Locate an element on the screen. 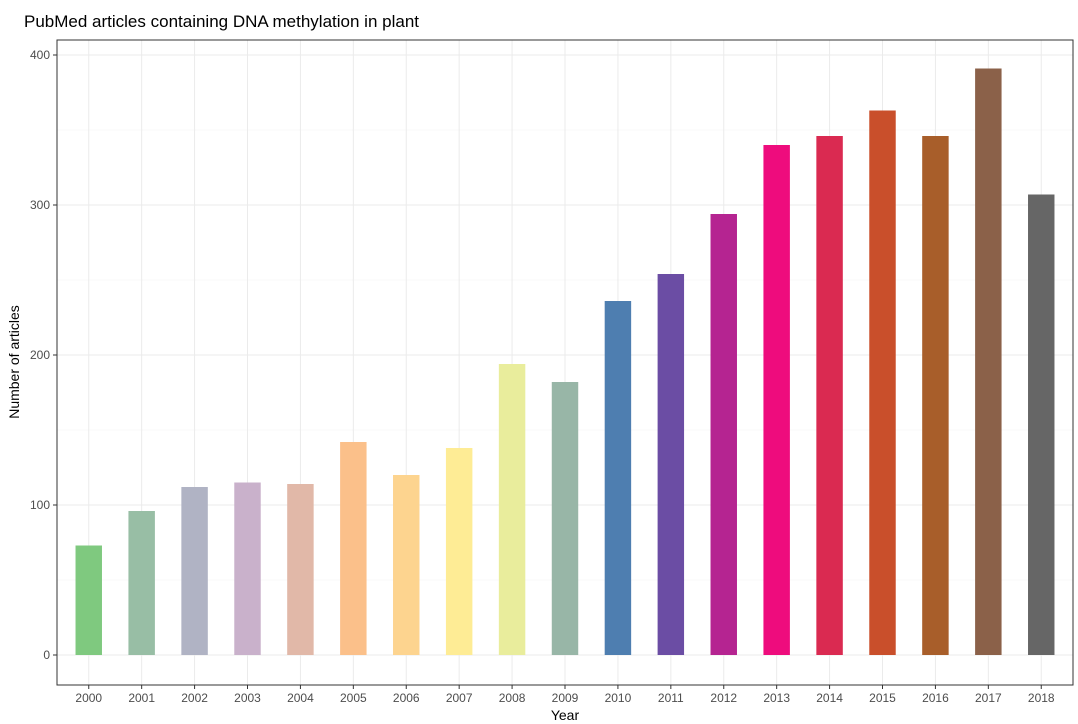 This screenshot has width=1078, height=724. x-tick-label: 2001 is located at coordinates (141, 698).